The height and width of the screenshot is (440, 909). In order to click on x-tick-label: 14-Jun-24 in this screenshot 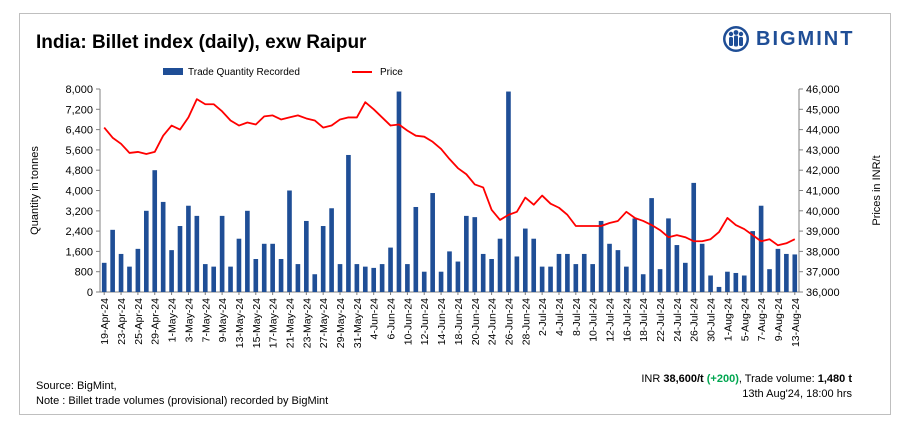, I will do `click(442, 321)`.